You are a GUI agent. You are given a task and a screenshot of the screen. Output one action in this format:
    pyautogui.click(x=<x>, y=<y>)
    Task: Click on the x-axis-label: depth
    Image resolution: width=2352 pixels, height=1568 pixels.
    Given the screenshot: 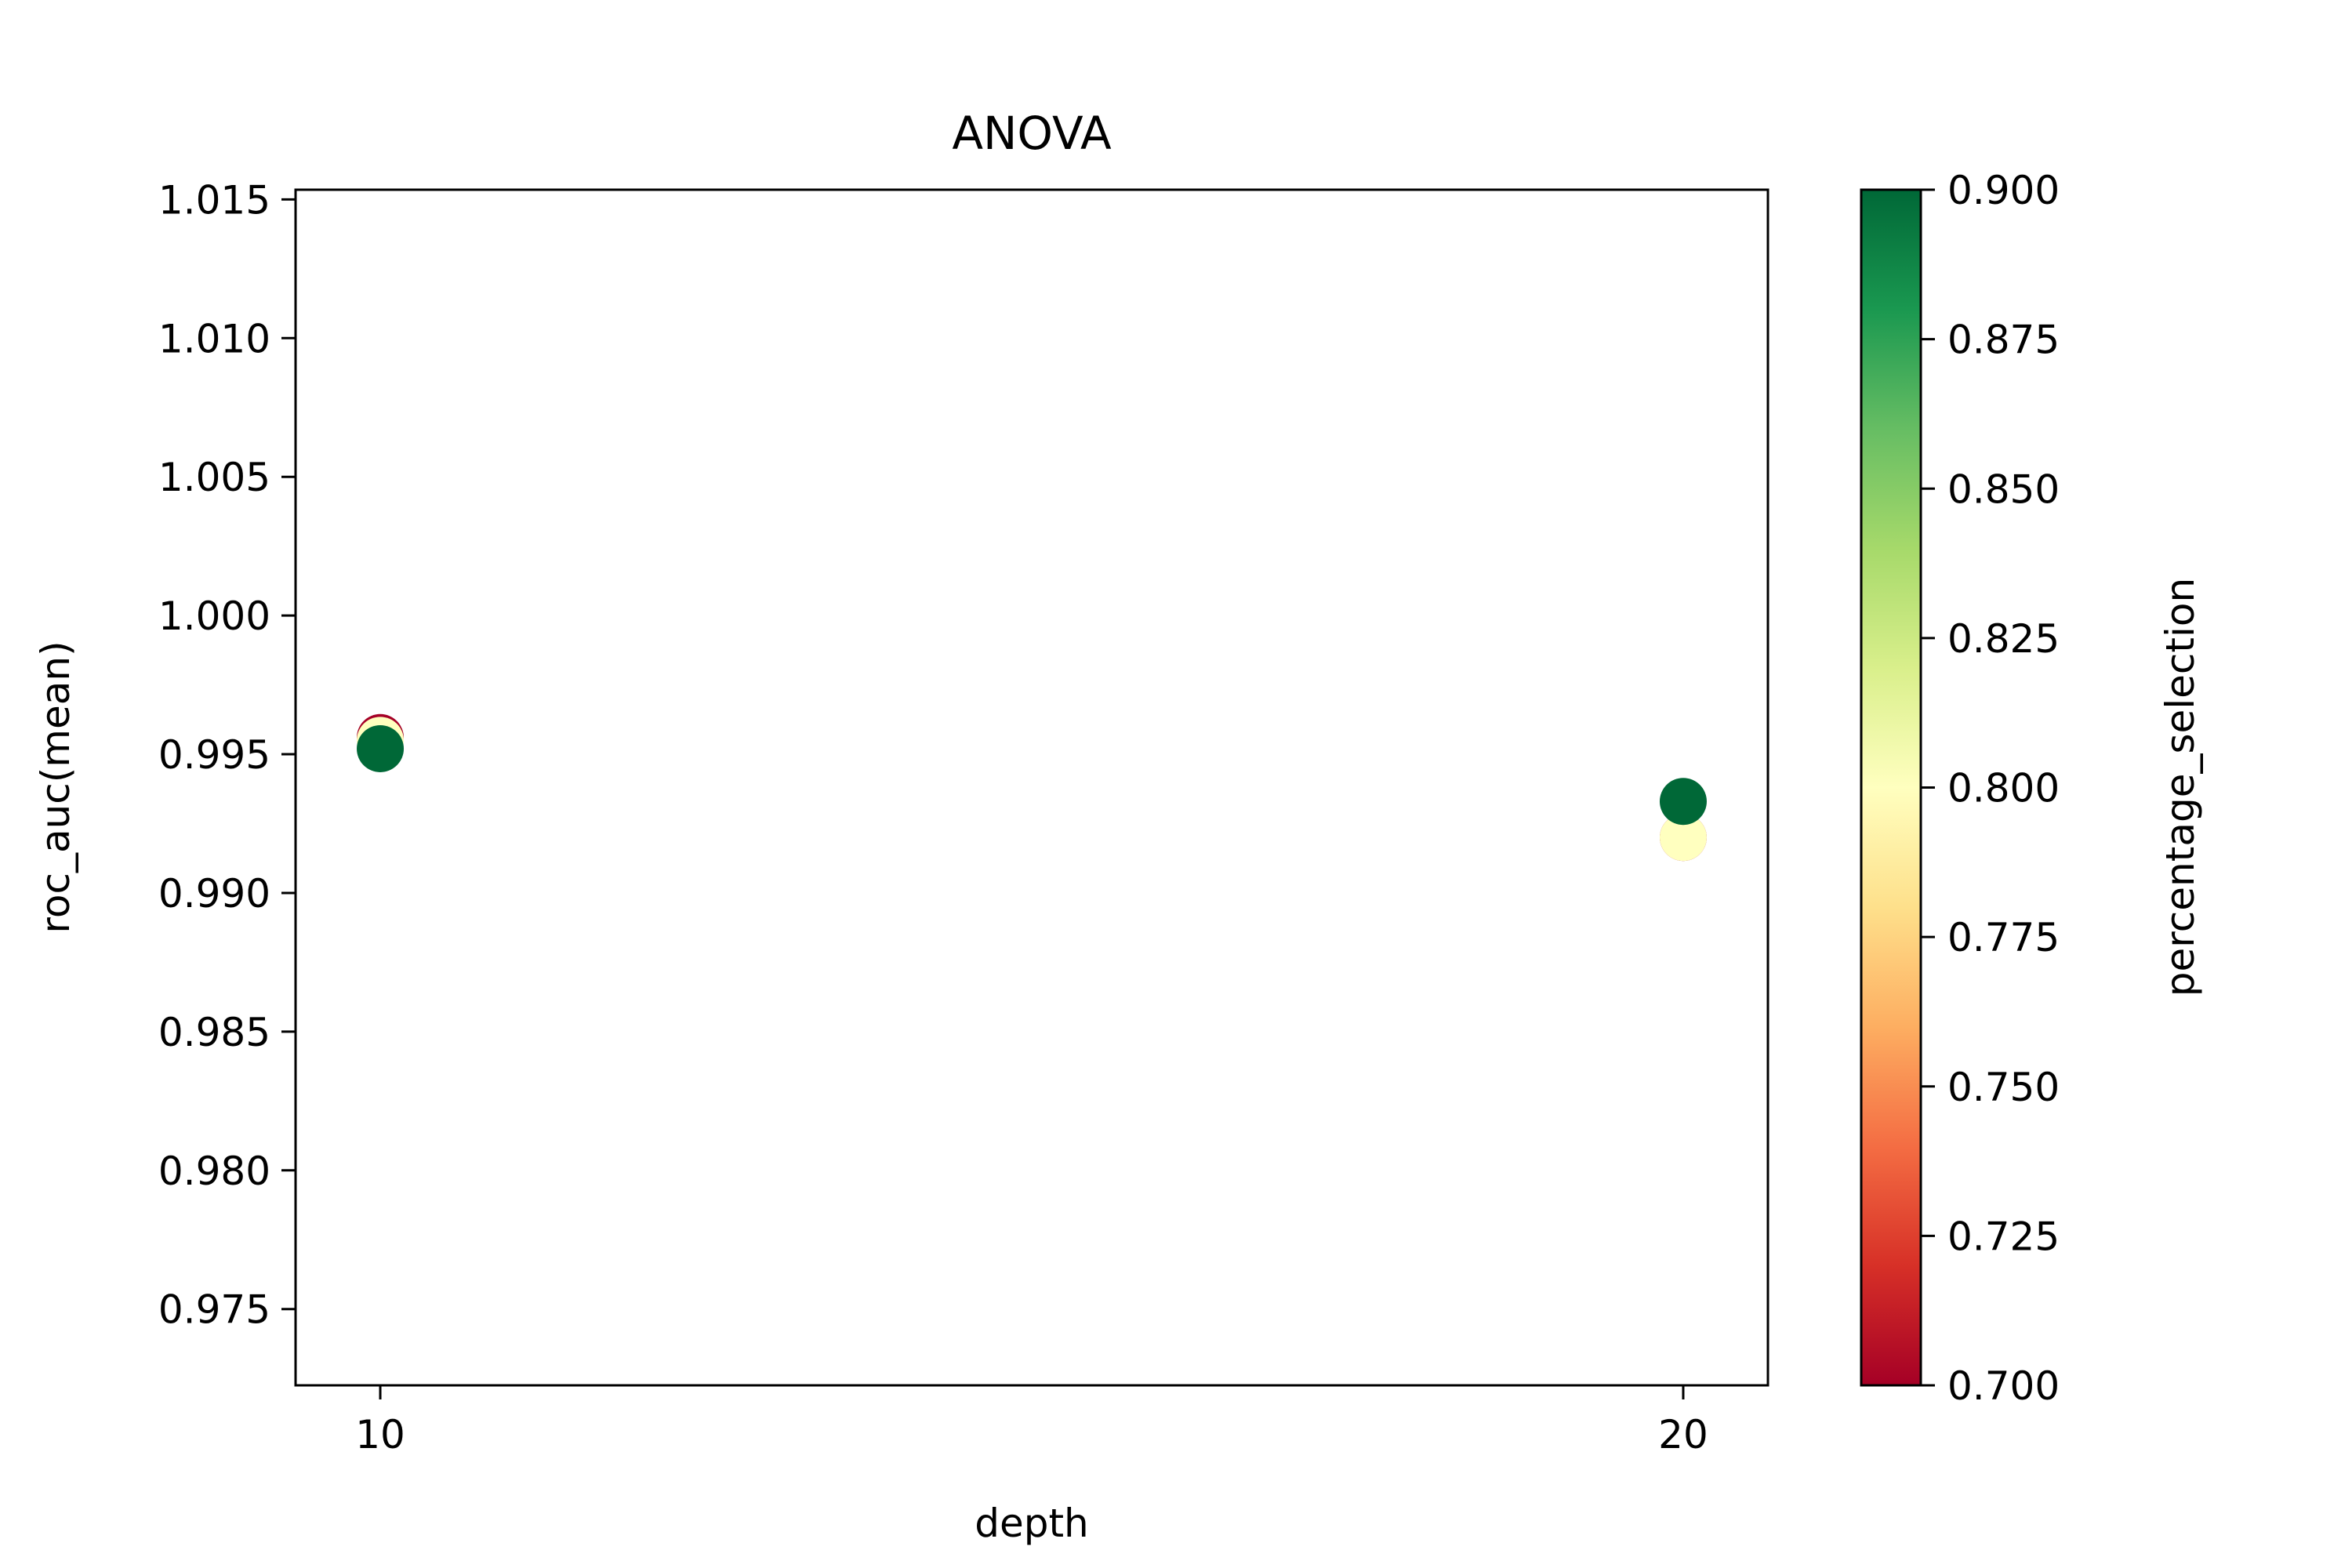 What is the action you would take?
    pyautogui.click(x=1032, y=1523)
    